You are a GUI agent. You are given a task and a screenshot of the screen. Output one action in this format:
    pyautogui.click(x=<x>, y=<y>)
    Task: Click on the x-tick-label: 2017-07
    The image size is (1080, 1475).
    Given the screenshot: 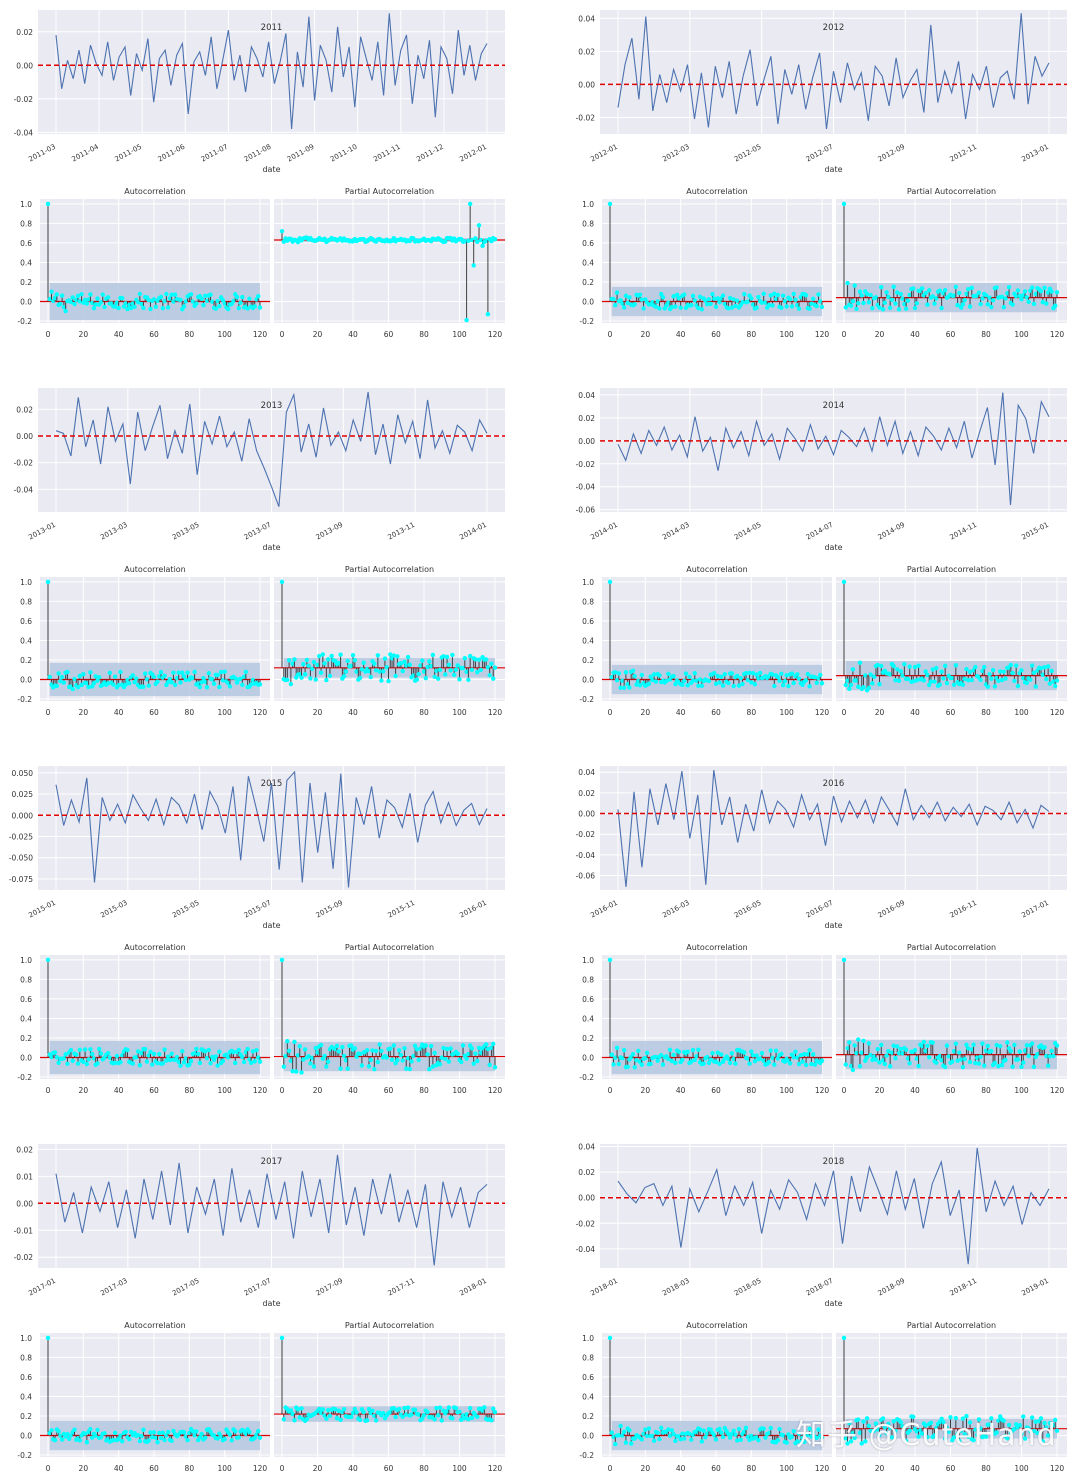 What is the action you would take?
    pyautogui.click(x=258, y=1287)
    